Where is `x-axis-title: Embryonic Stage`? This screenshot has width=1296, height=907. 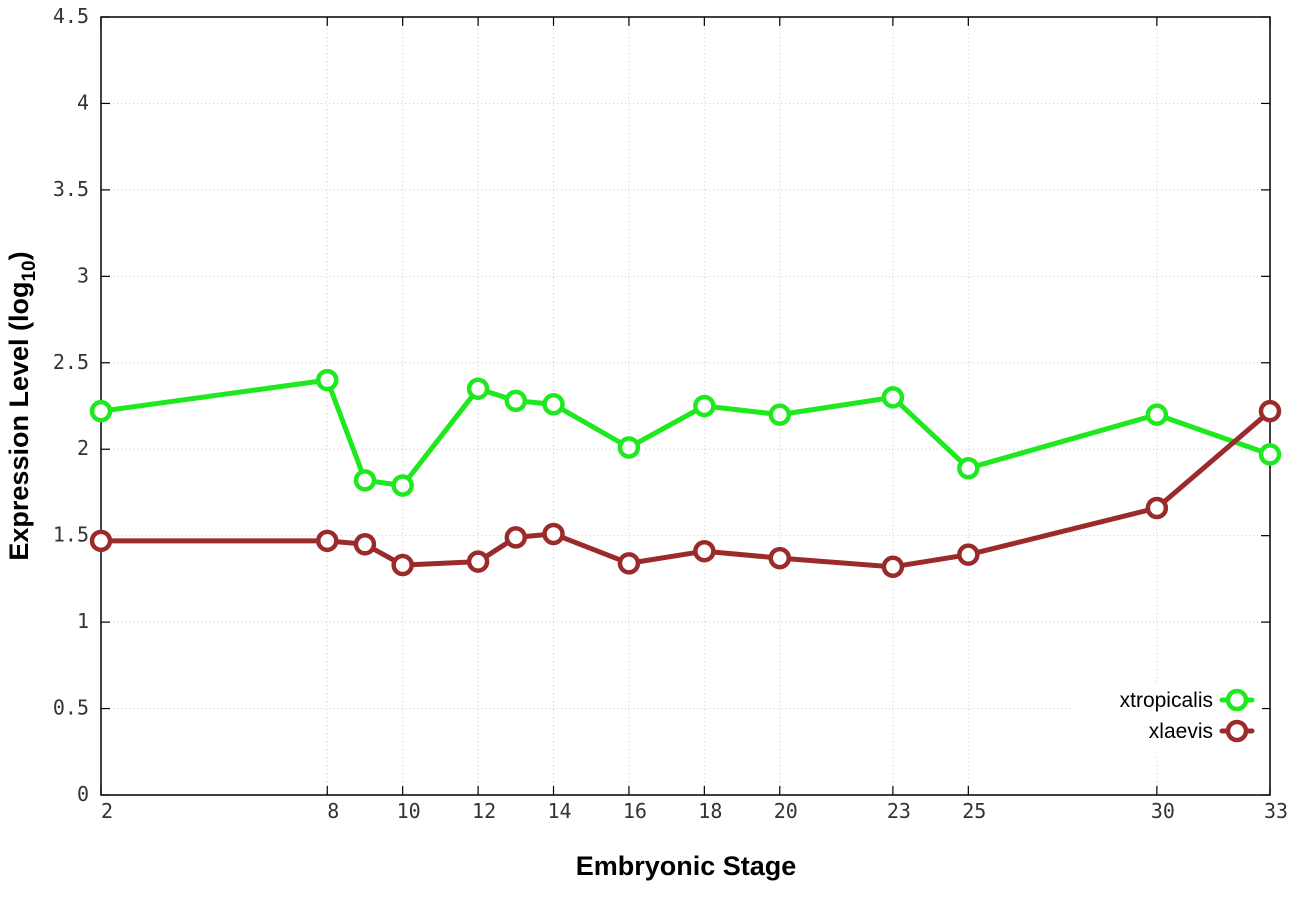 x-axis-title: Embryonic Stage is located at coordinates (686, 866).